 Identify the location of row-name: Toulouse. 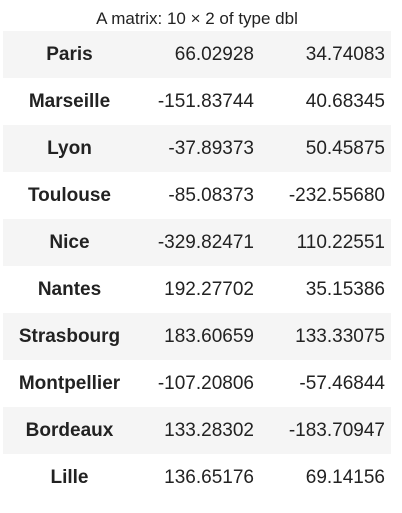
(69, 195).